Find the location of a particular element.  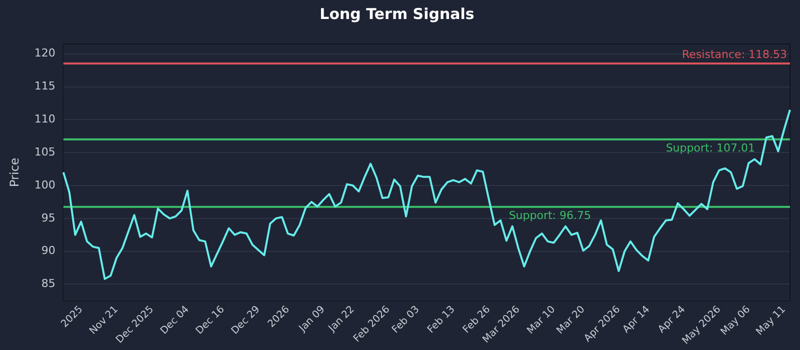

y-tick-label: 90 is located at coordinates (48, 251).